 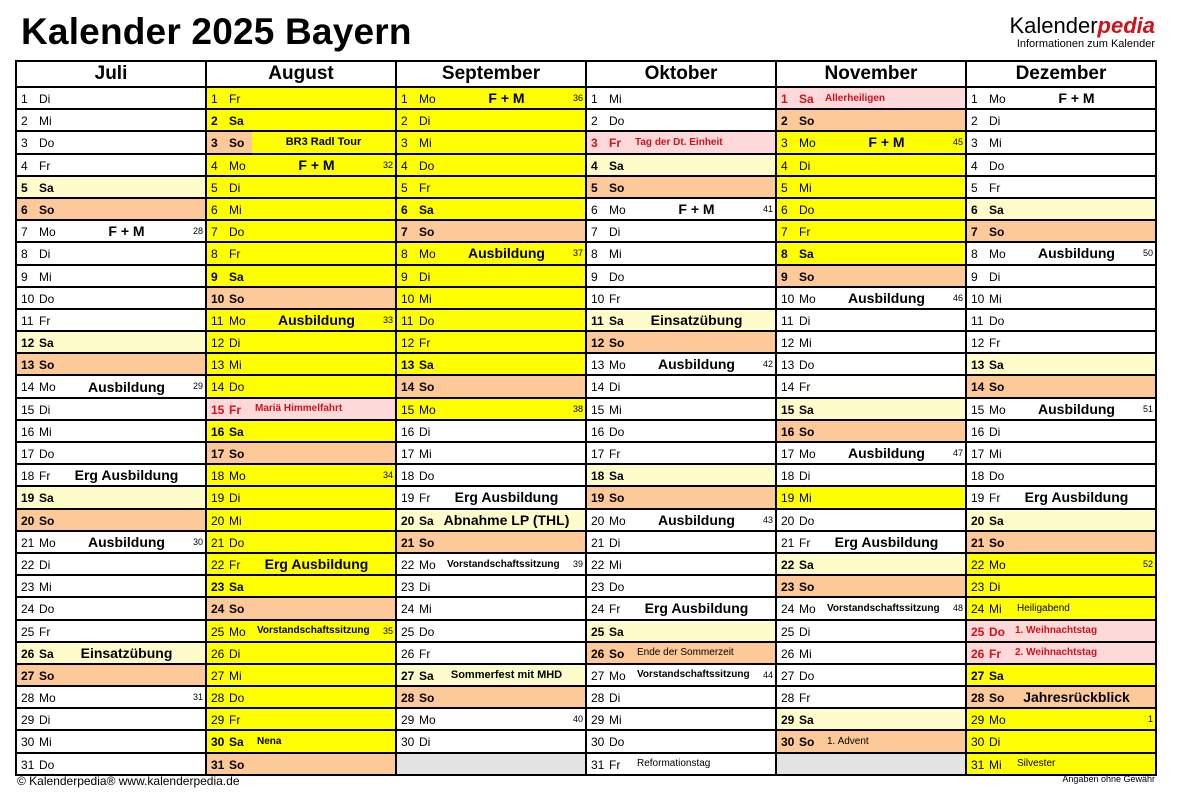 What do you see at coordinates (301, 675) in the screenshot?
I see `day-cell: 27 Mi` at bounding box center [301, 675].